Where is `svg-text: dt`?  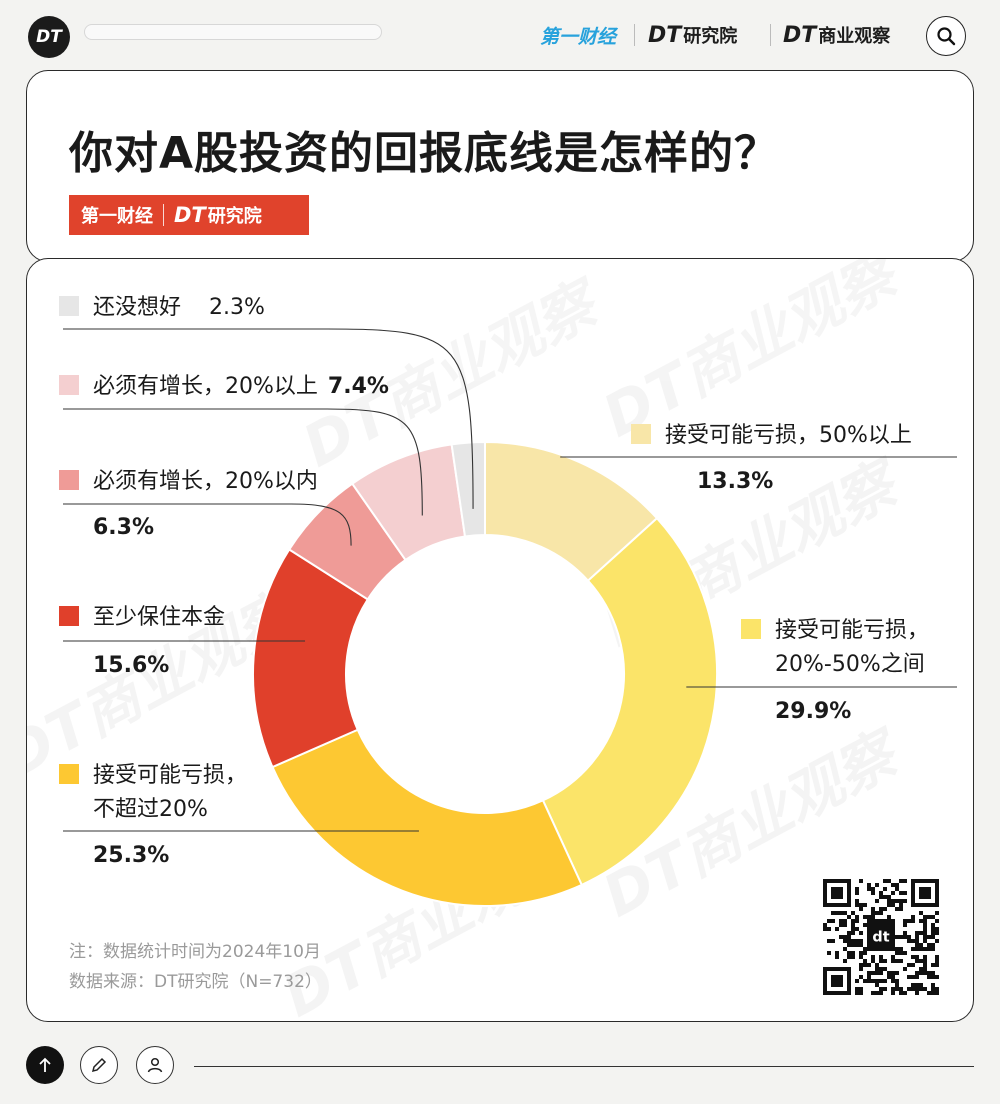 svg-text: dt is located at coordinates (880, 937).